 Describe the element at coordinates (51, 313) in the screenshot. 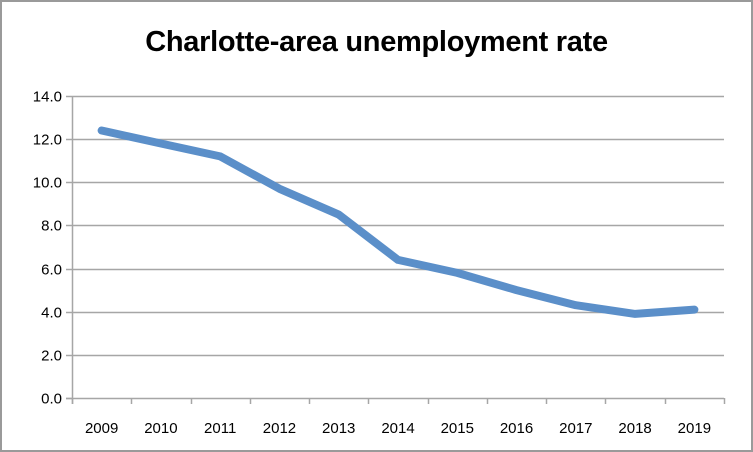

I see `y-tick-label: 4.0` at that location.